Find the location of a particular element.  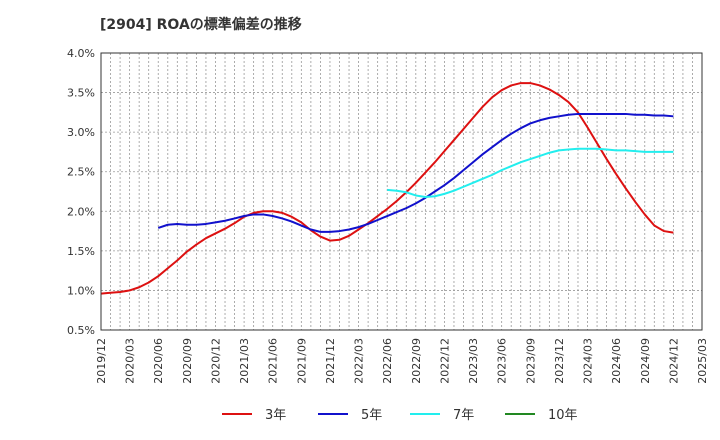

x-tick-label: 2023/03 is located at coordinates (473, 361).